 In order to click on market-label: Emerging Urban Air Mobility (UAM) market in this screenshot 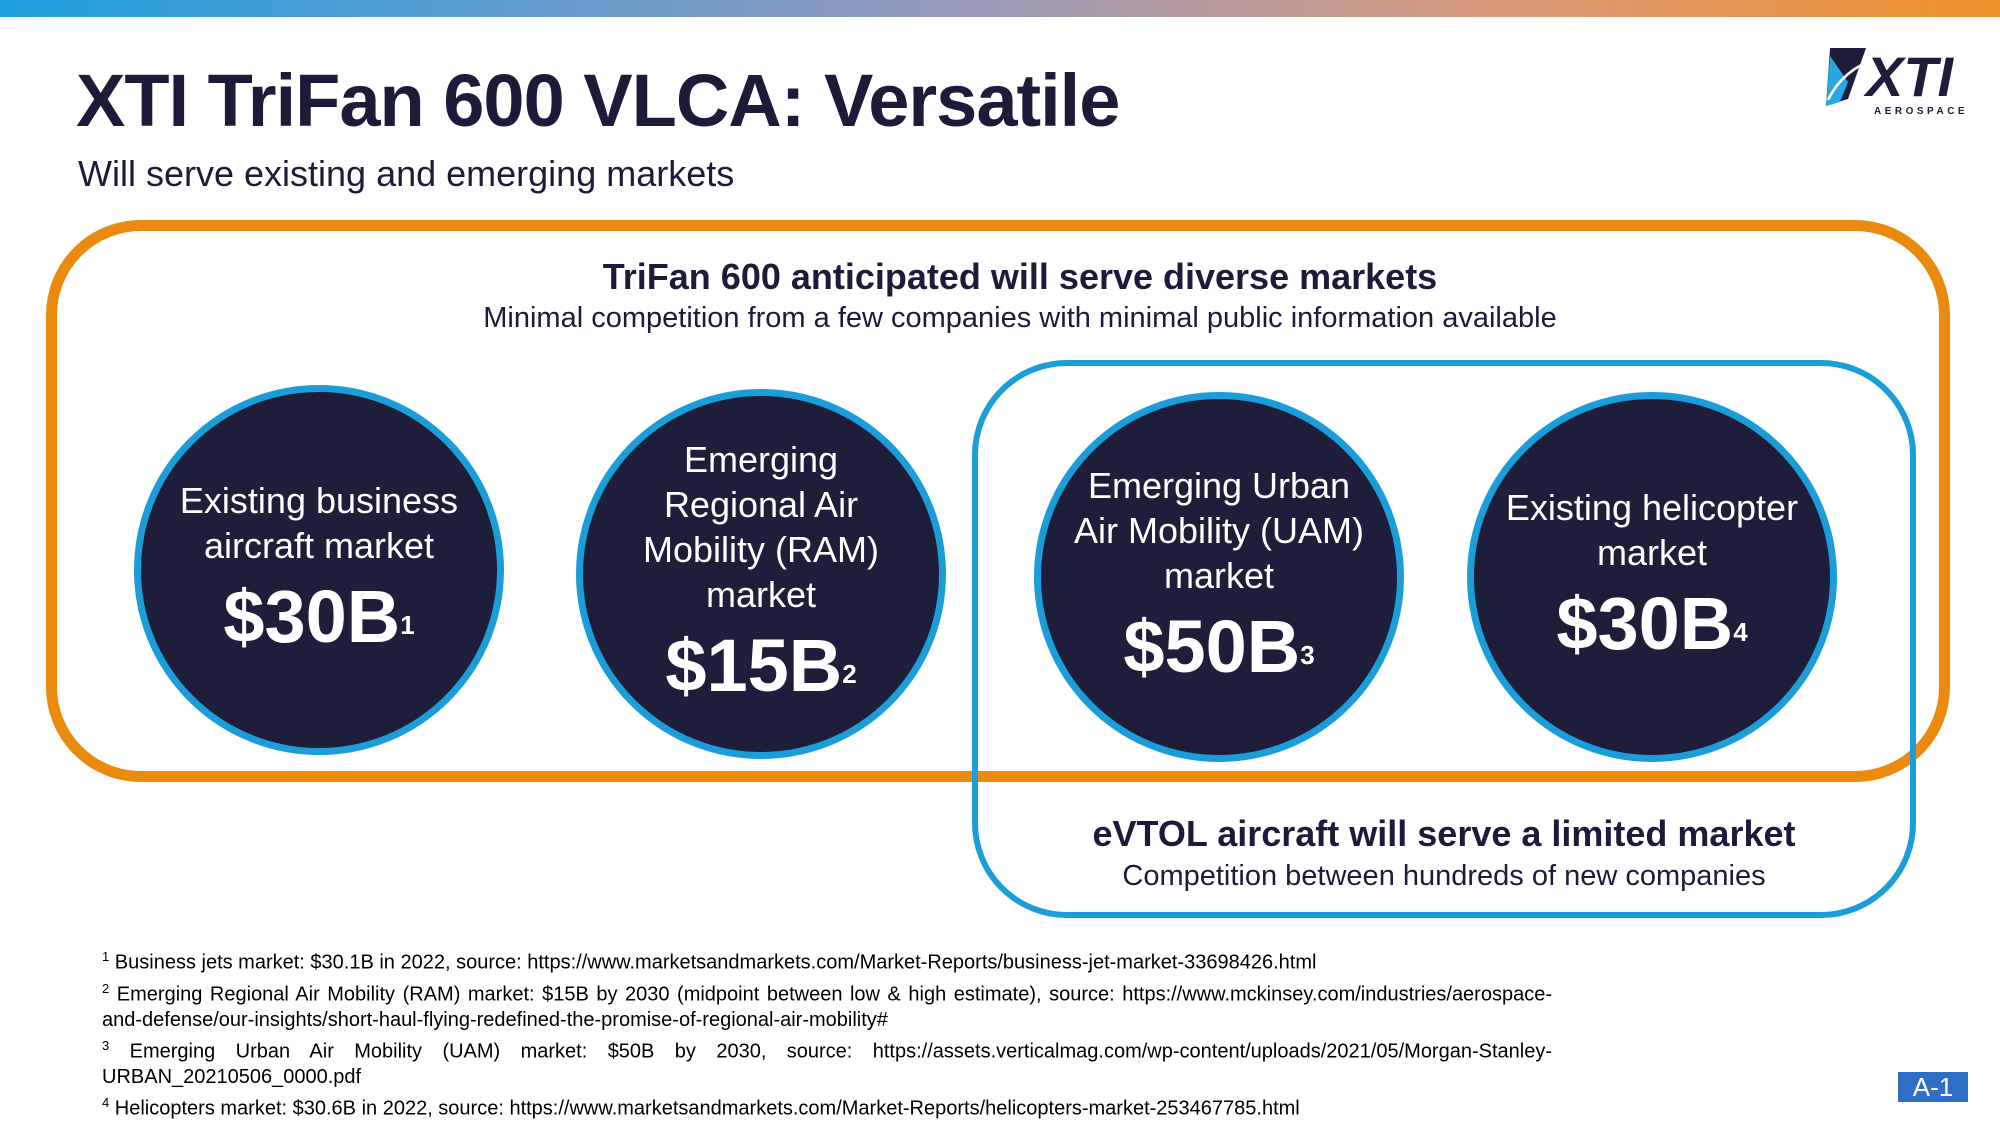, I will do `click(1218, 530)`.